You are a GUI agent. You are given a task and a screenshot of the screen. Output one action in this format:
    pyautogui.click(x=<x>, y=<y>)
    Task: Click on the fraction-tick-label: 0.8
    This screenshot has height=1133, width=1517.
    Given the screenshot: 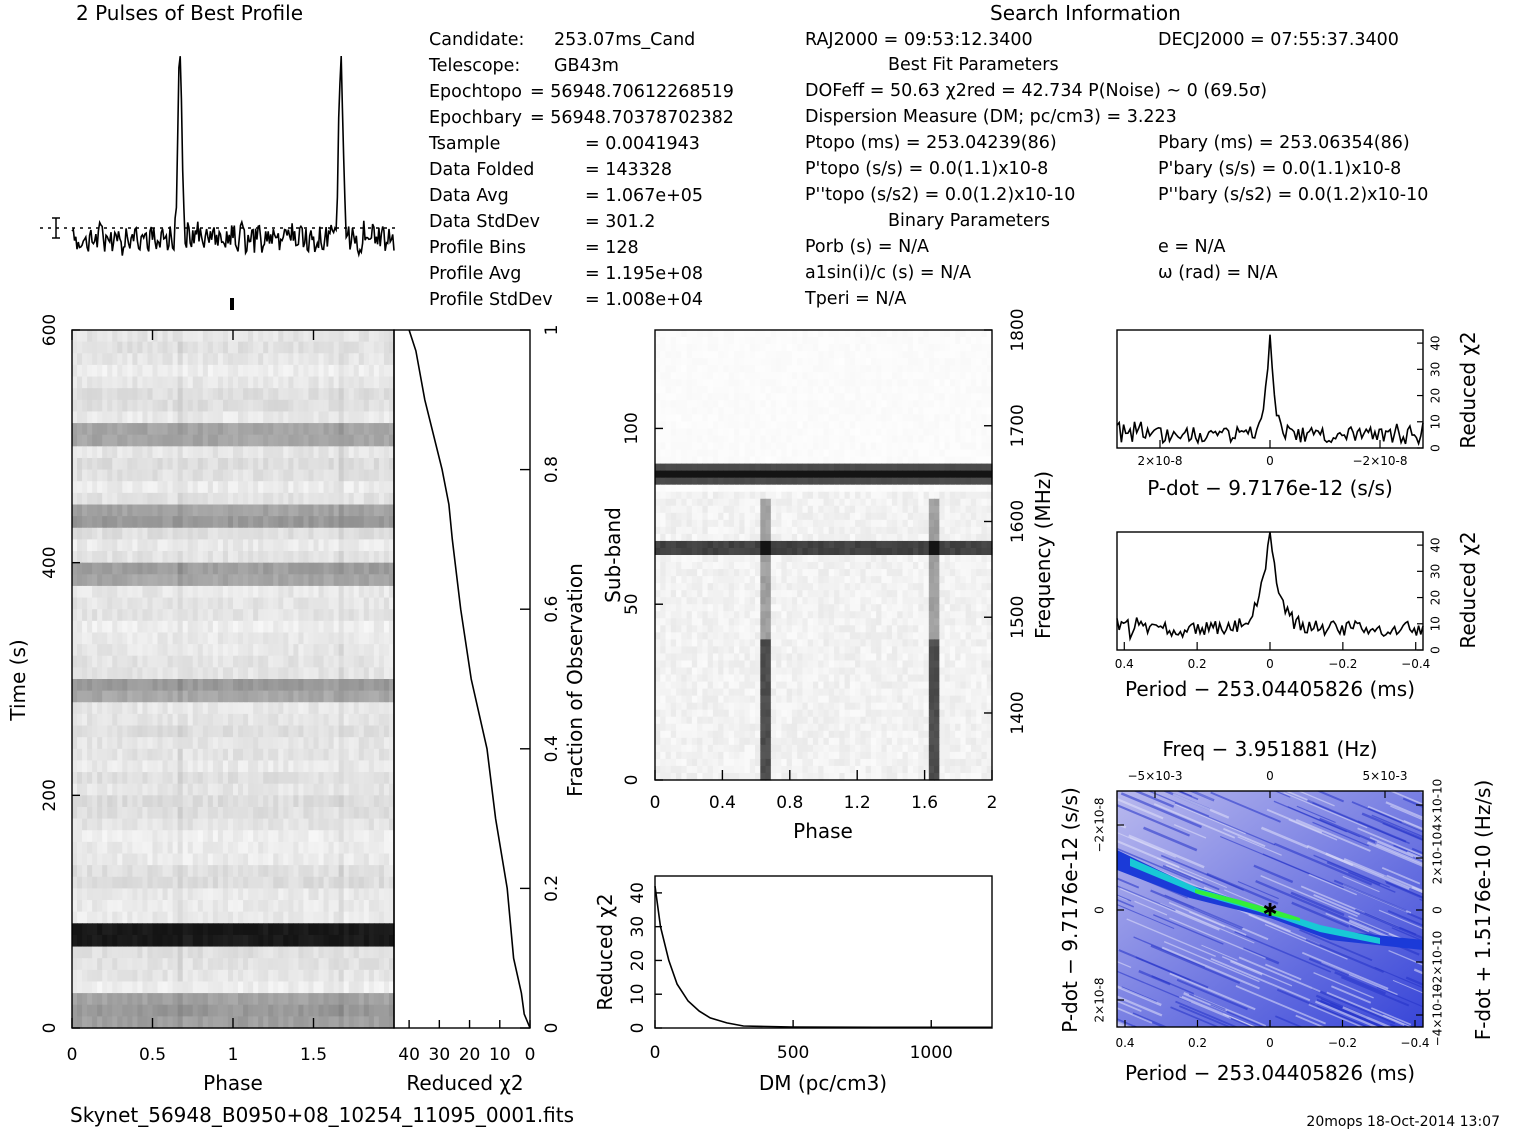 What is the action you would take?
    pyautogui.click(x=552, y=469)
    